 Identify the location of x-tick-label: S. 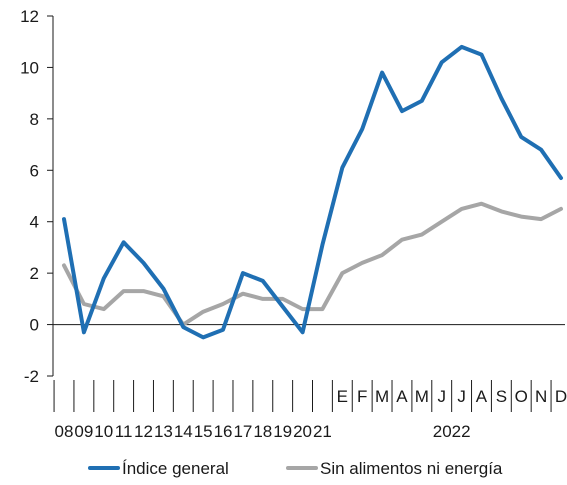
(501, 396).